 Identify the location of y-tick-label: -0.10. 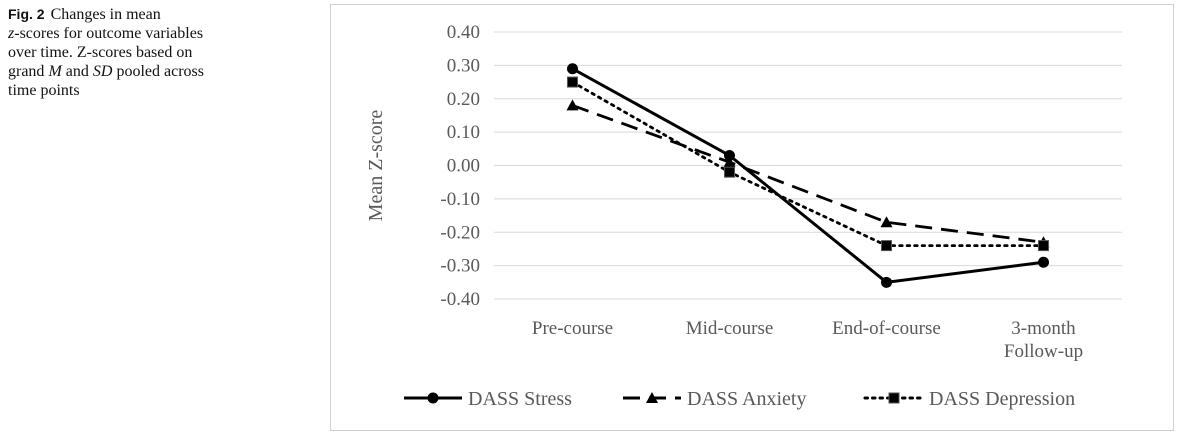
(460, 199).